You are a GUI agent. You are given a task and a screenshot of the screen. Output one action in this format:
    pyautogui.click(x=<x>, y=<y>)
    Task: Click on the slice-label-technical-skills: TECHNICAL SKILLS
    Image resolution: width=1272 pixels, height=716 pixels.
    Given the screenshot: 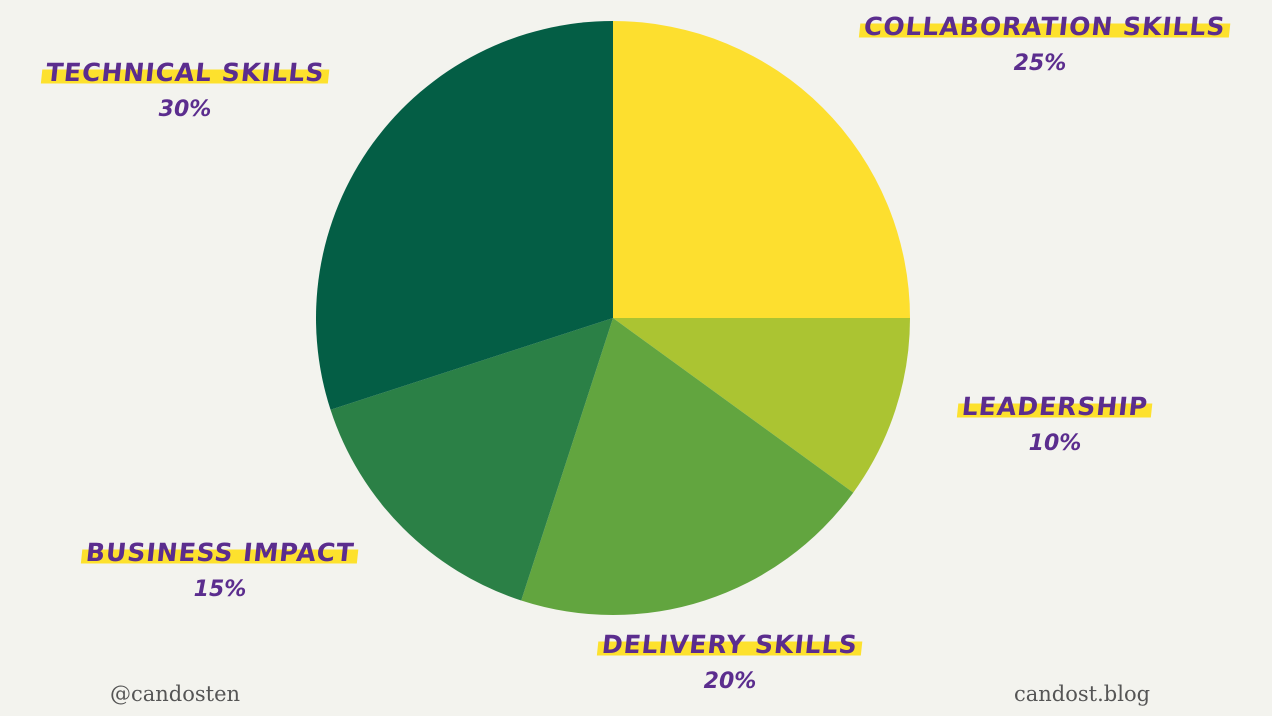 What is the action you would take?
    pyautogui.click(x=185, y=72)
    